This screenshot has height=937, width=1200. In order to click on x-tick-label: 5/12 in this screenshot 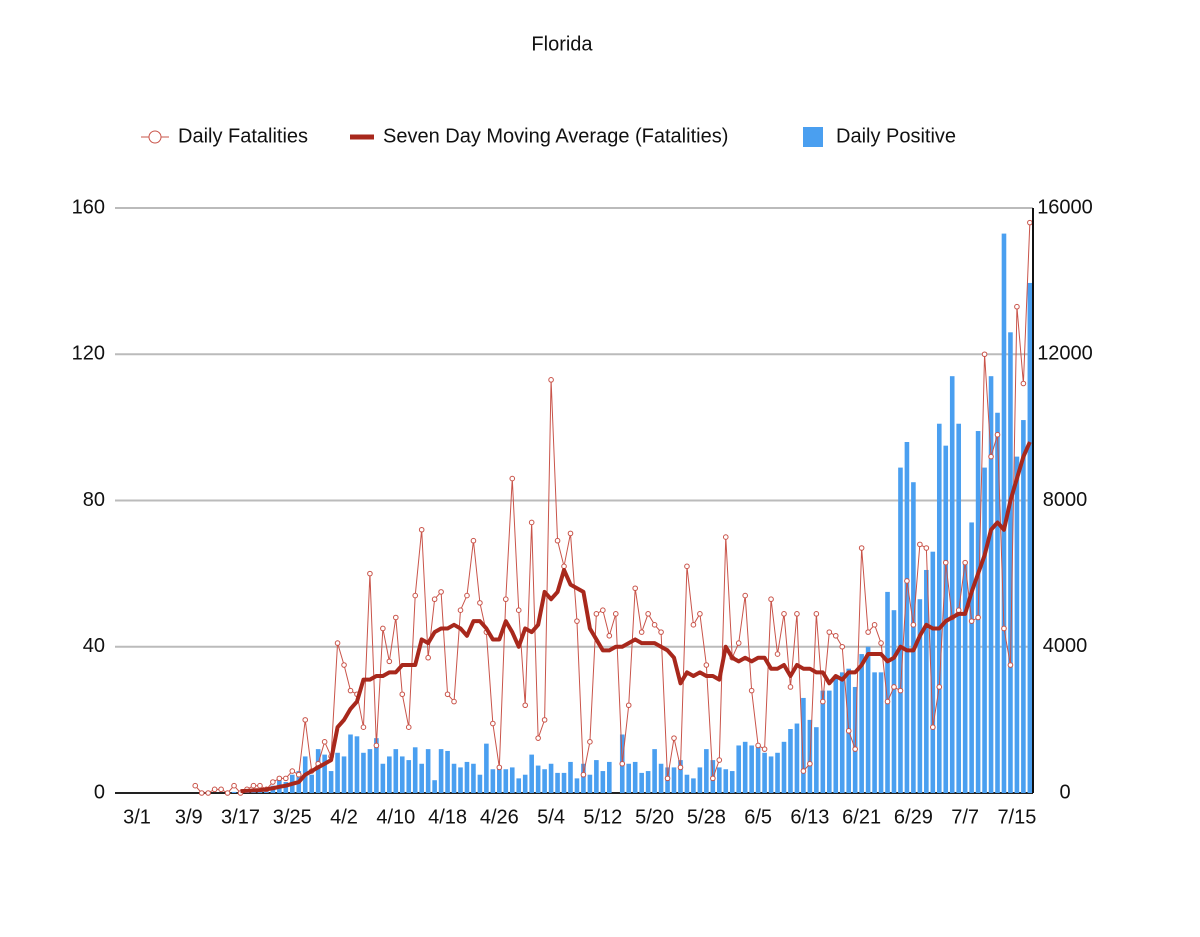, I will do `click(602, 817)`.